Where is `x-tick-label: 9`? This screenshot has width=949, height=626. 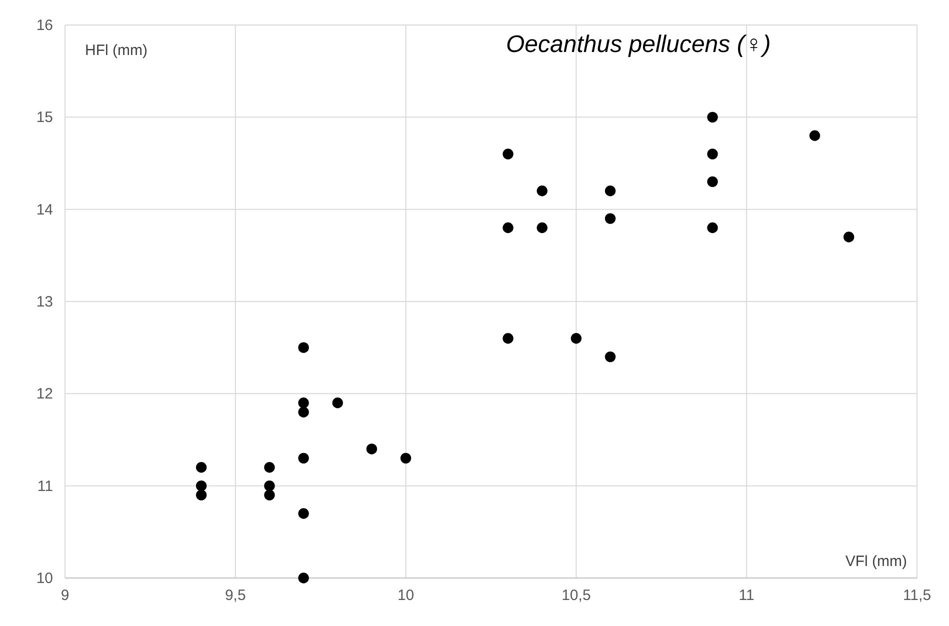 x-tick-label: 9 is located at coordinates (65, 595).